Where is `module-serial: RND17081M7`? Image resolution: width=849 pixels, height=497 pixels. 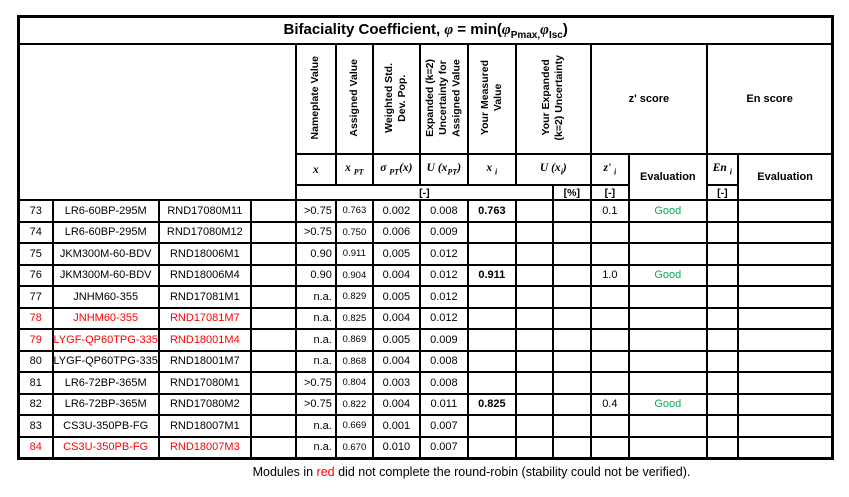
module-serial: RND17081M7 is located at coordinates (204, 318).